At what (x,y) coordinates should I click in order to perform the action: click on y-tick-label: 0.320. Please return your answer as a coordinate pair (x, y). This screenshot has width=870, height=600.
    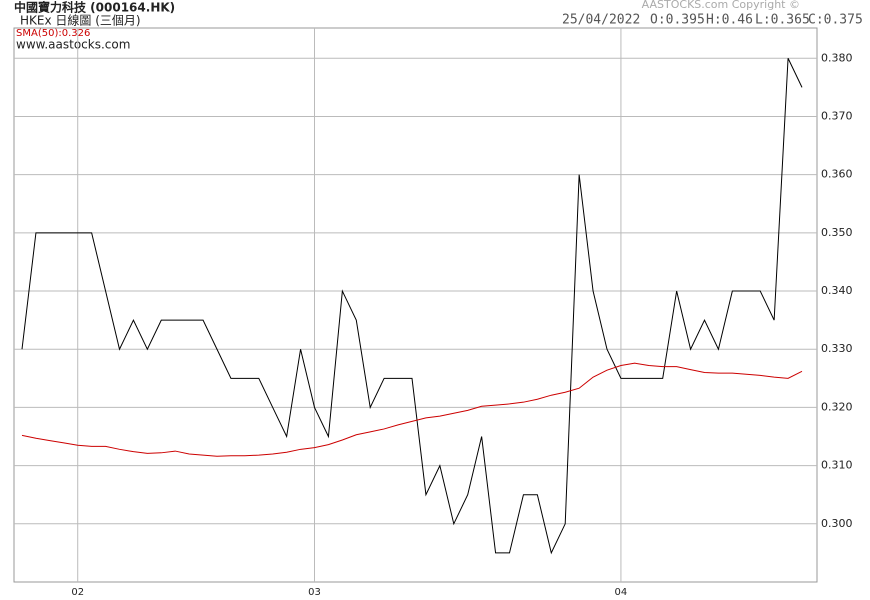
    Looking at the image, I should click on (837, 406).